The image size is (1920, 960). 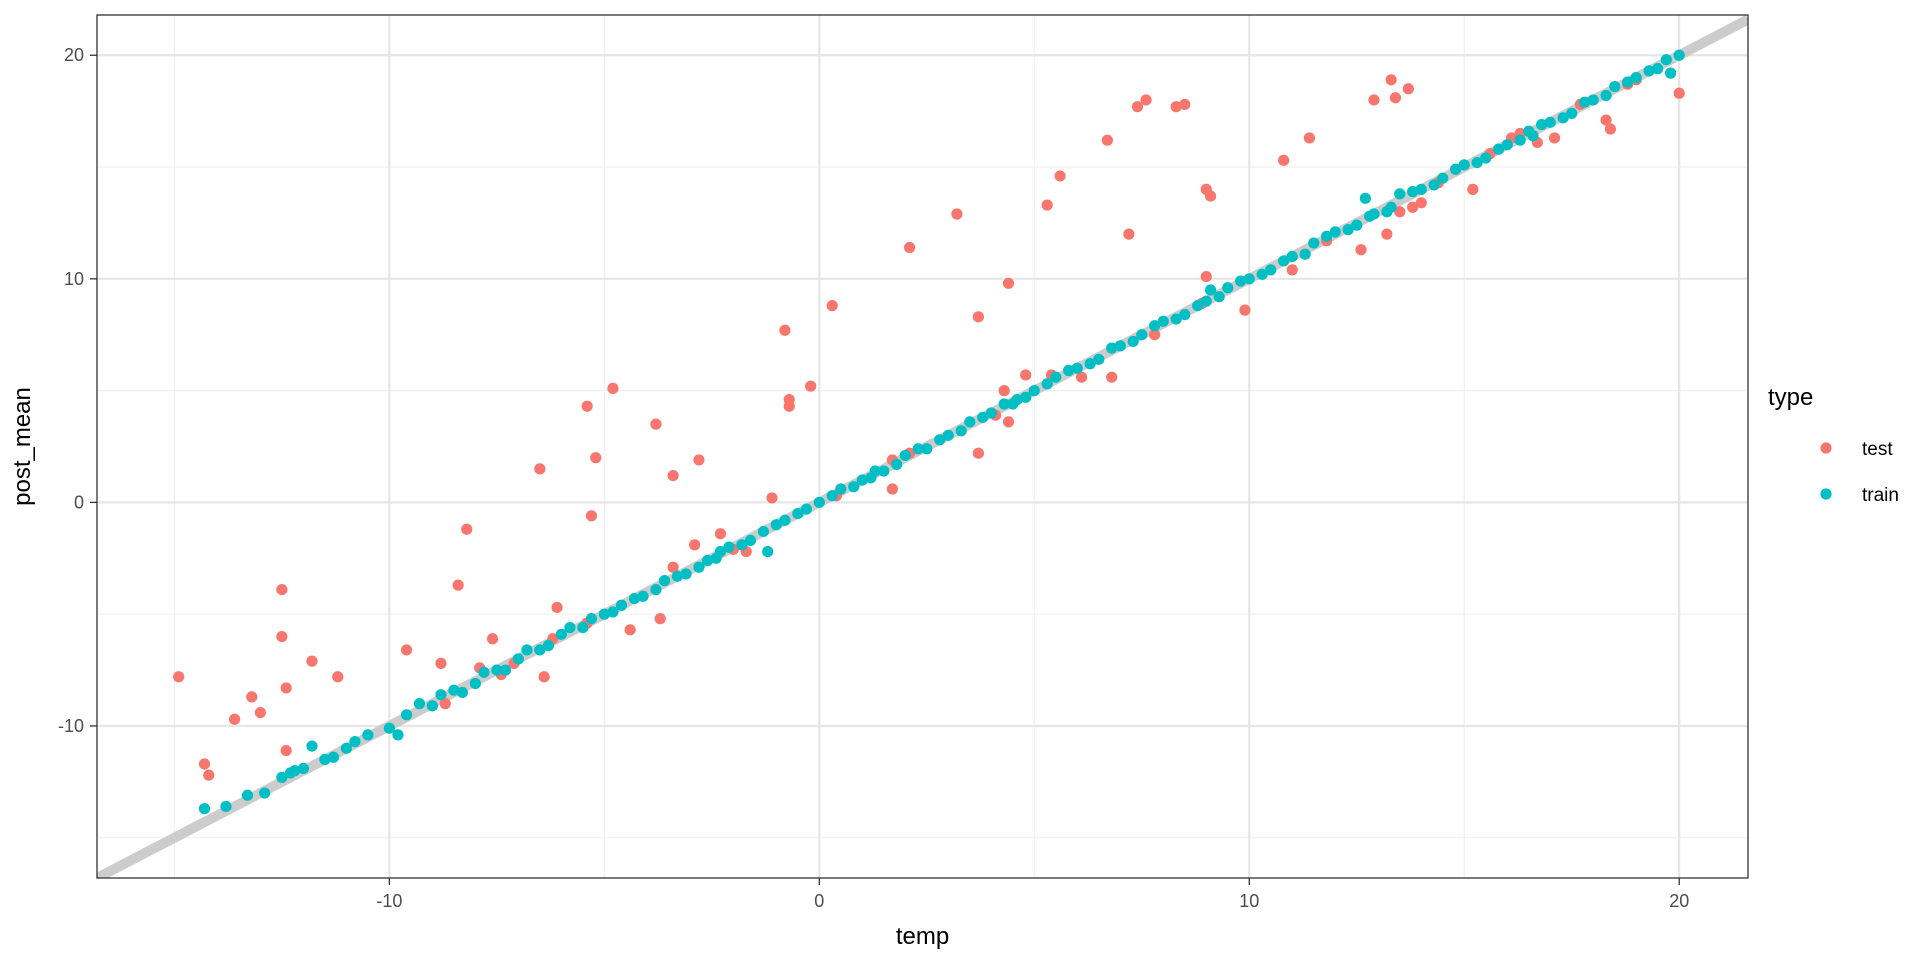 I want to click on x-axis-title: temp, so click(x=922, y=936).